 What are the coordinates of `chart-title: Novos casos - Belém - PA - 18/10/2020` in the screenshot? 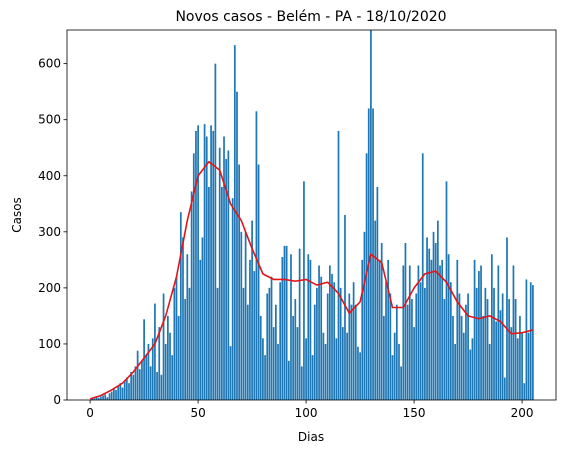 It's located at (310, 17).